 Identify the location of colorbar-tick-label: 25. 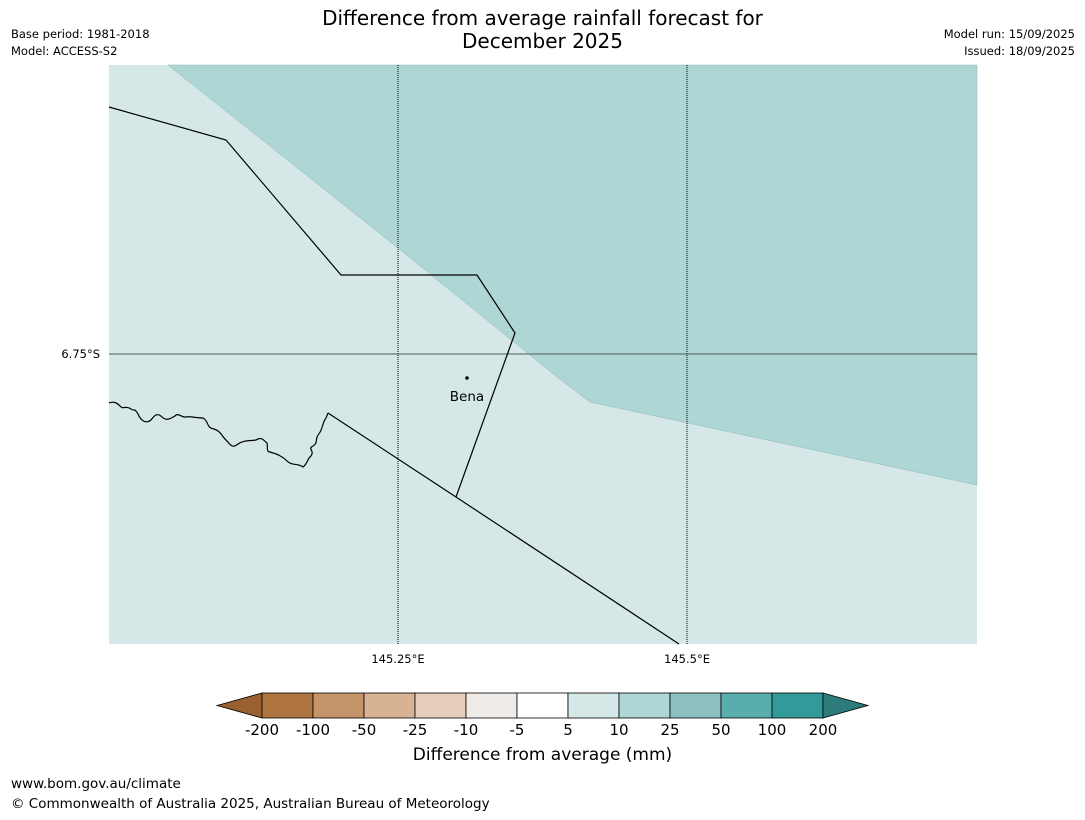
(669, 730).